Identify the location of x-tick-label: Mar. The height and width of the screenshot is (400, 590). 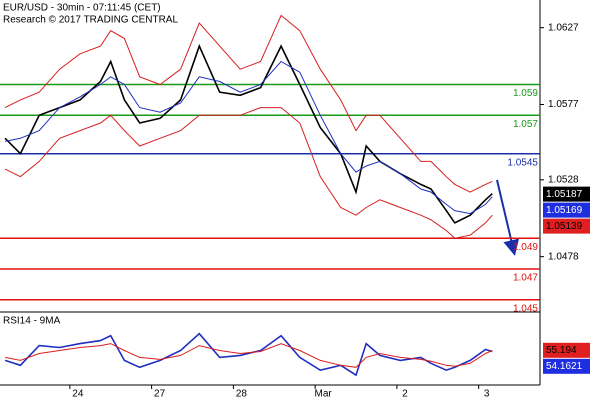
(324, 394).